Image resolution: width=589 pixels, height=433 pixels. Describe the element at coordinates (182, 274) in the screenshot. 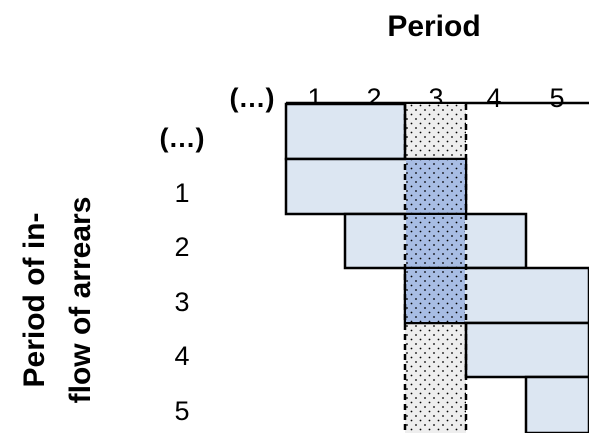

I see `row-labels: (…) 1 2 3 4 5` at that location.